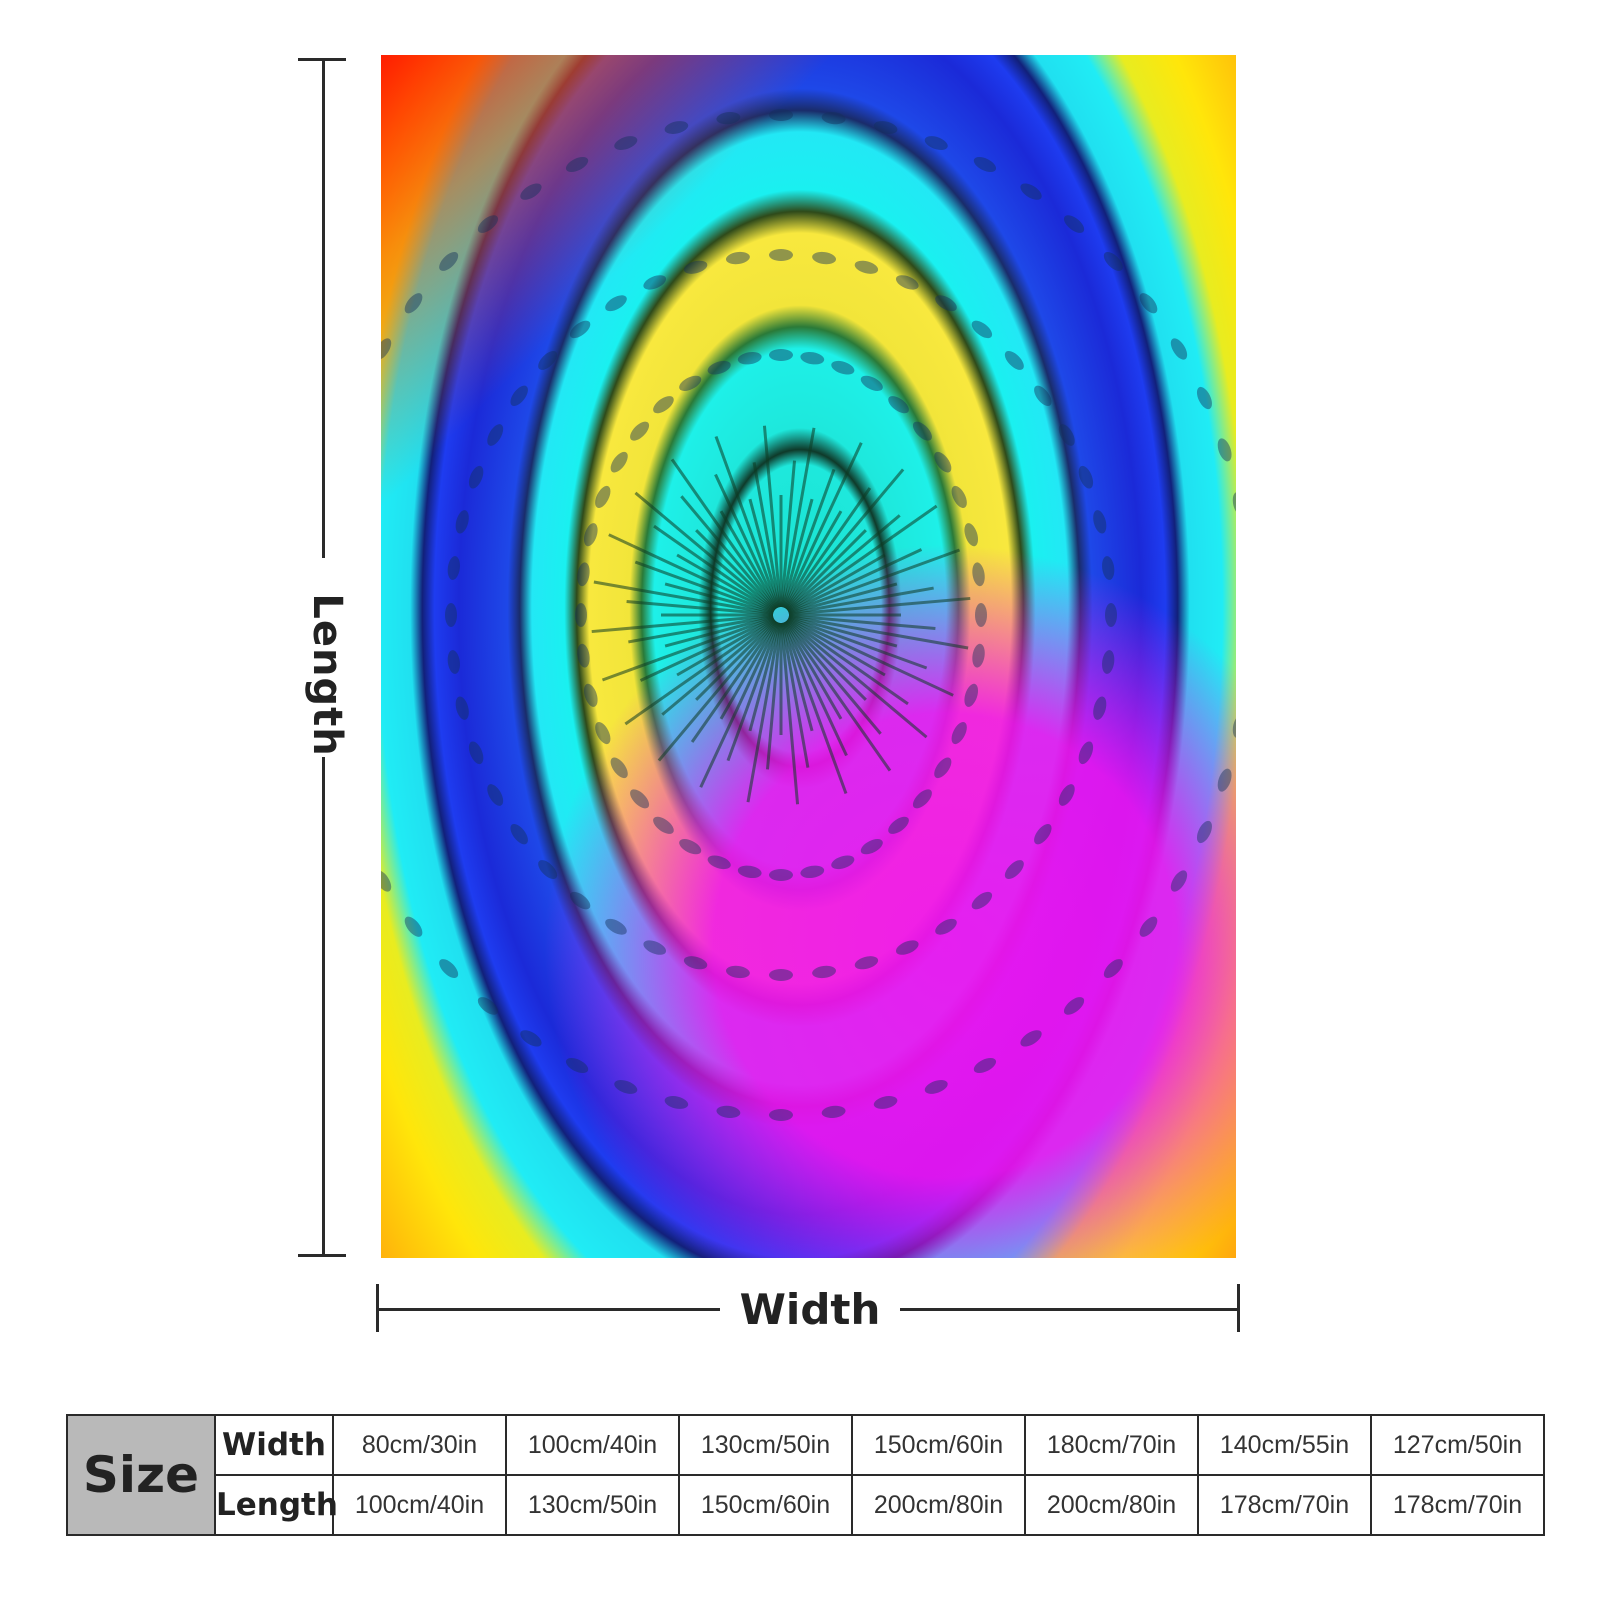 The image size is (1600, 1600). I want to click on width-value: 80cm/30in, so click(419, 1445).